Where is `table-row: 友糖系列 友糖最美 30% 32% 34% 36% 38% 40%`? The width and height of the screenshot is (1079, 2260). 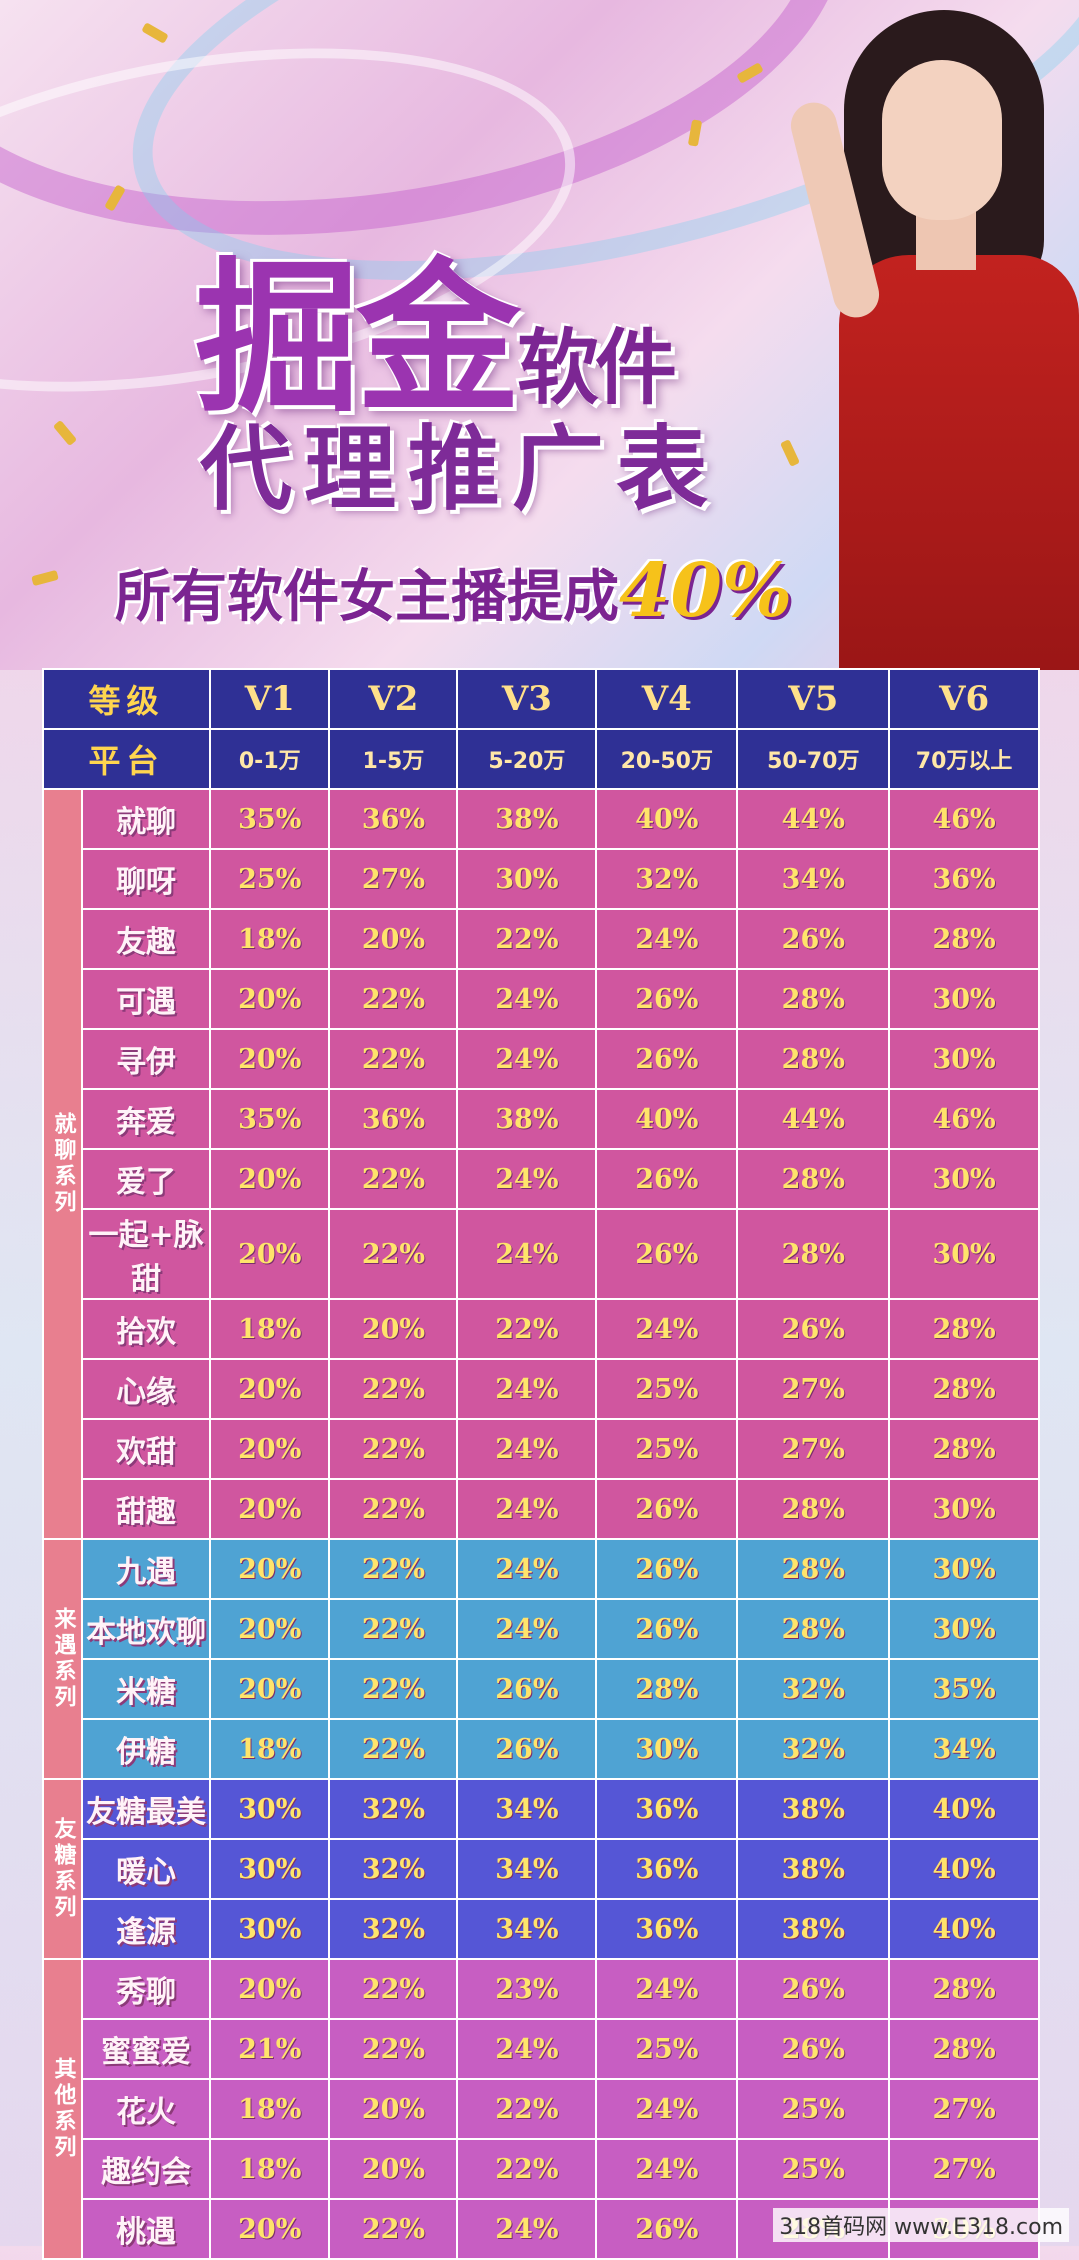
table-row: 友糖系列 友糖最美 30% 32% 34% 36% 38% 40% is located at coordinates (540, 1869).